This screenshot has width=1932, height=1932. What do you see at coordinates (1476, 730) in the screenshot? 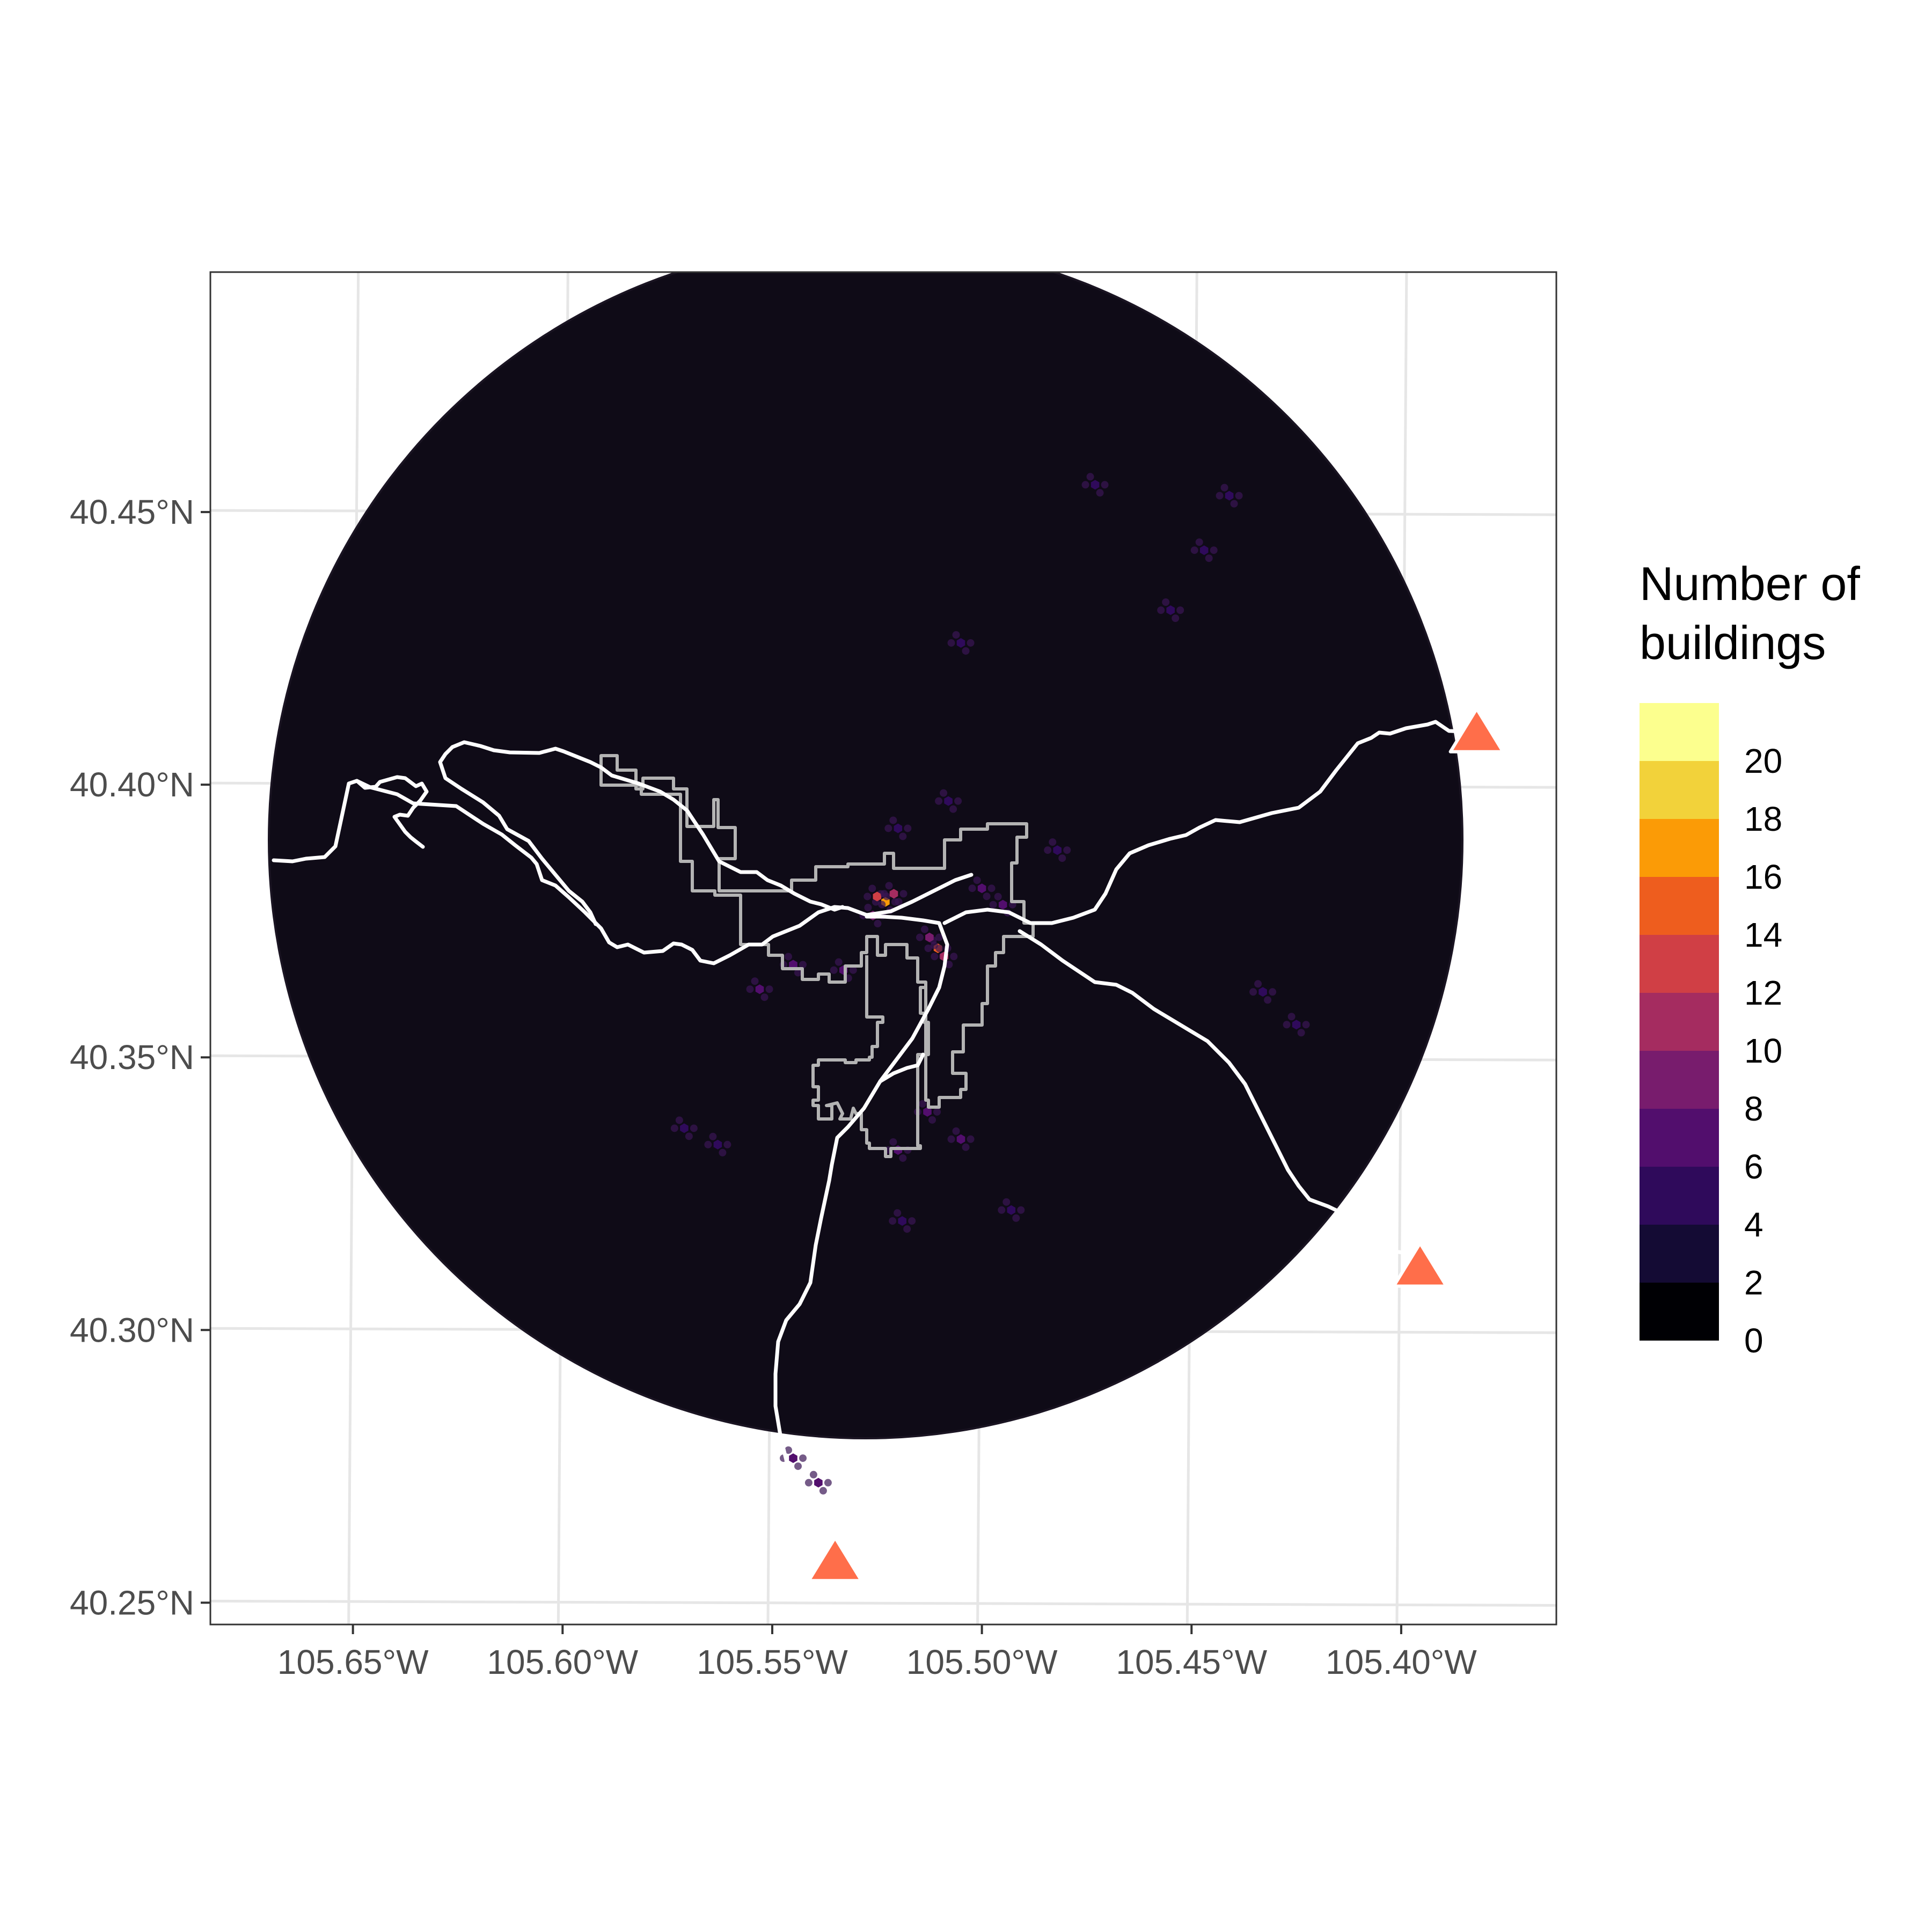
I see `station-marker-triangle` at bounding box center [1476, 730].